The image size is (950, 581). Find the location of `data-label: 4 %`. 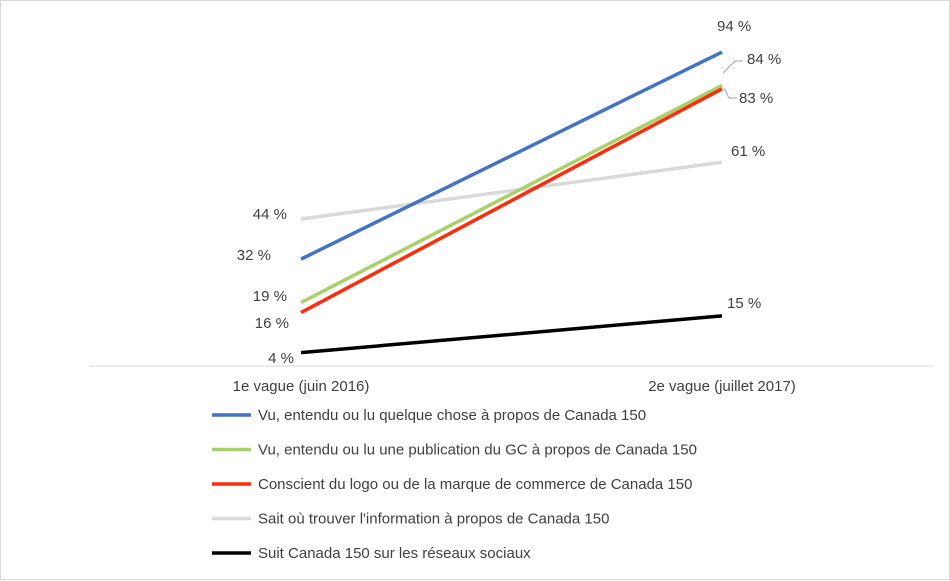

data-label: 4 % is located at coordinates (281, 358).